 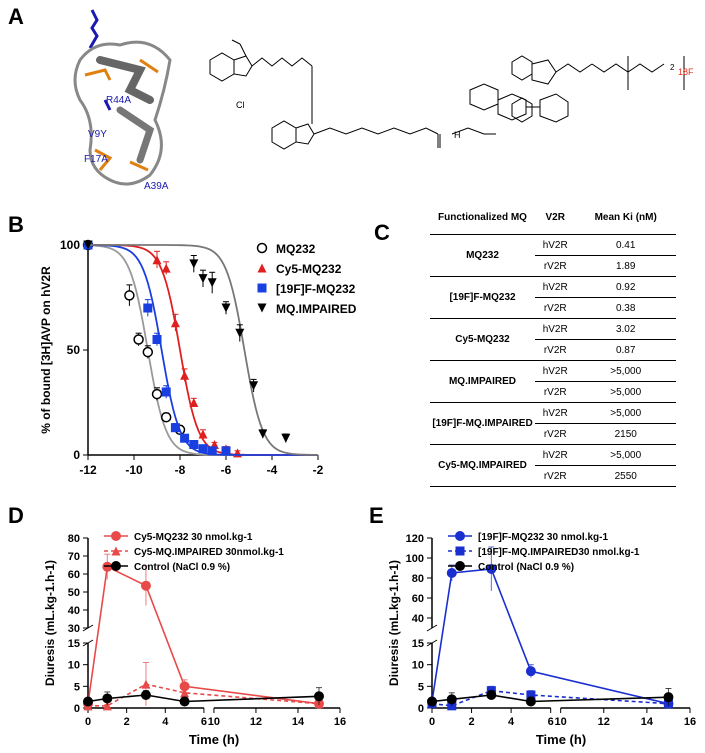 I want to click on y-axis-title: Diuresis (mL.kg-1.h-1), so click(x=50, y=623).